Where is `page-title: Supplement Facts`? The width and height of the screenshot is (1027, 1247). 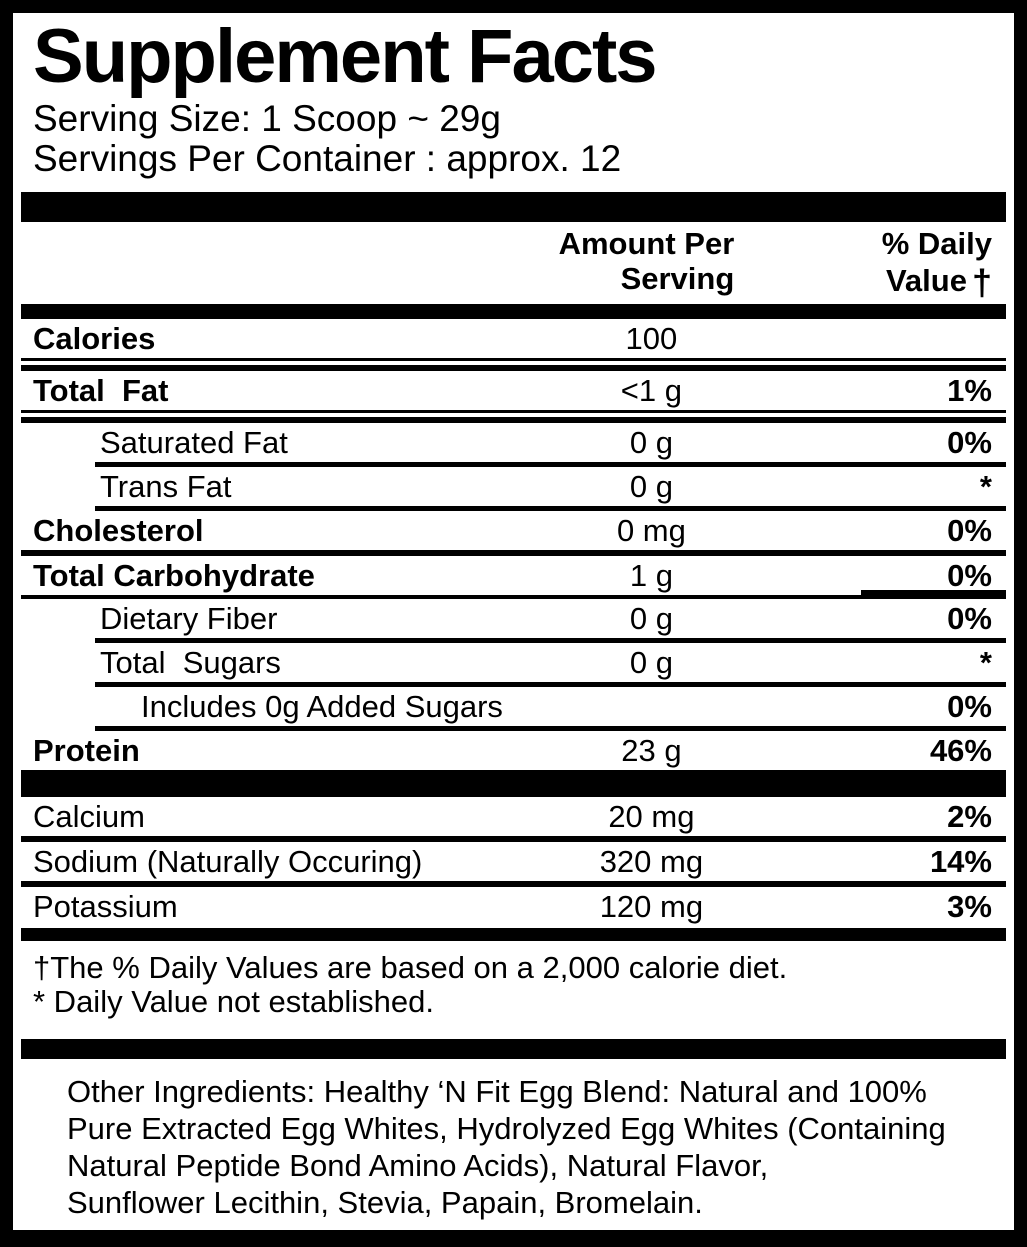
page-title: Supplement Facts is located at coordinates (345, 56).